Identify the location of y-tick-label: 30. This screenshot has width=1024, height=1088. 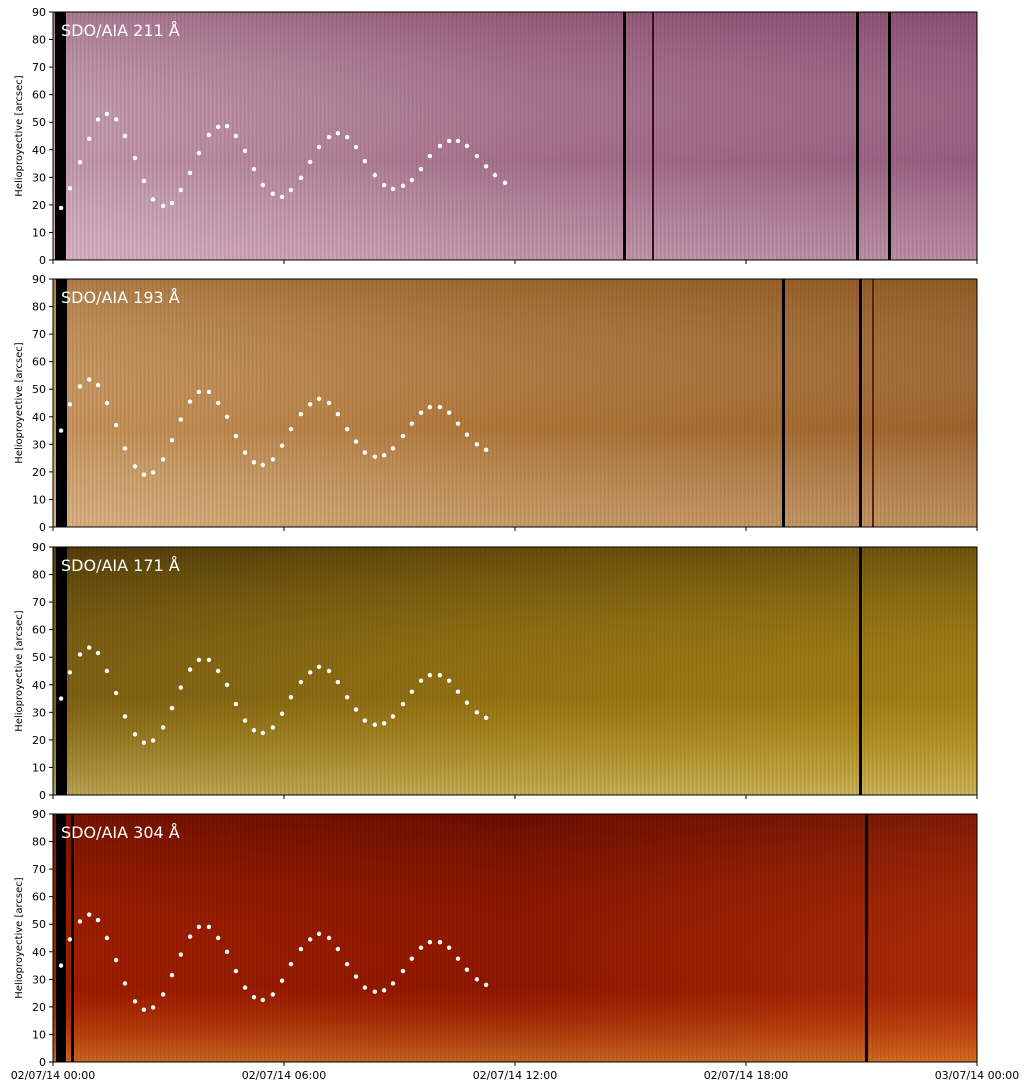
(39, 177).